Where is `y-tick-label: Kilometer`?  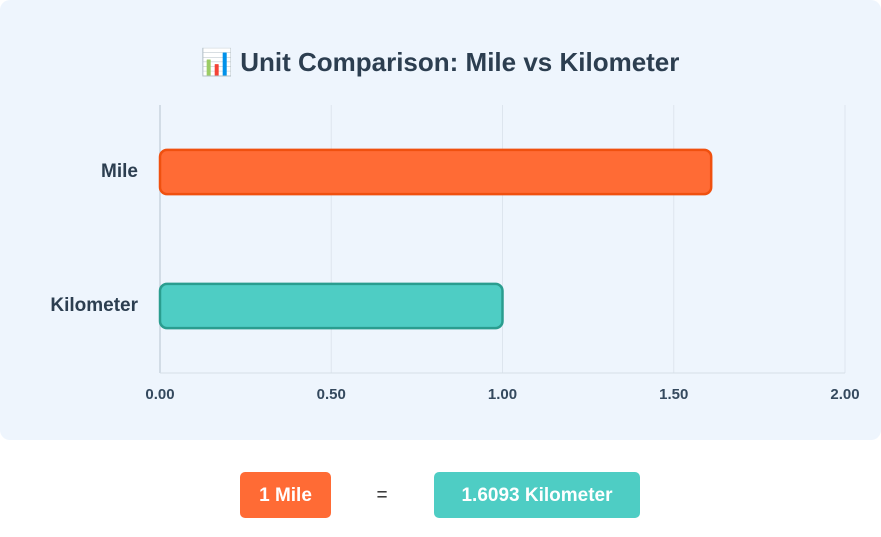
y-tick-label: Kilometer is located at coordinates (94, 305).